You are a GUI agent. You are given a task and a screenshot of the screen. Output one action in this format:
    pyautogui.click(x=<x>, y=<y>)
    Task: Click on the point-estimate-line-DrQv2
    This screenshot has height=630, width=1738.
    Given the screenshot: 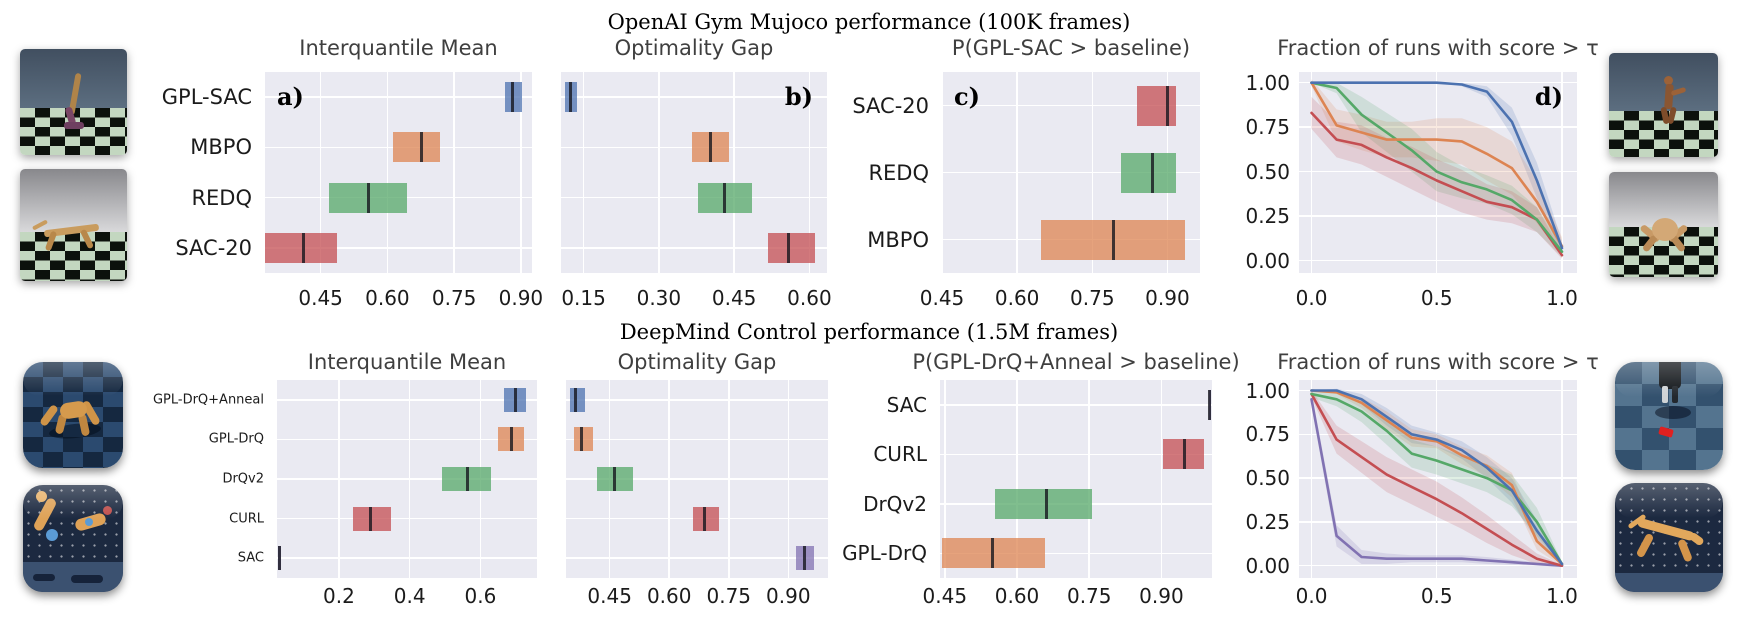 What is the action you would take?
    pyautogui.click(x=1046, y=503)
    